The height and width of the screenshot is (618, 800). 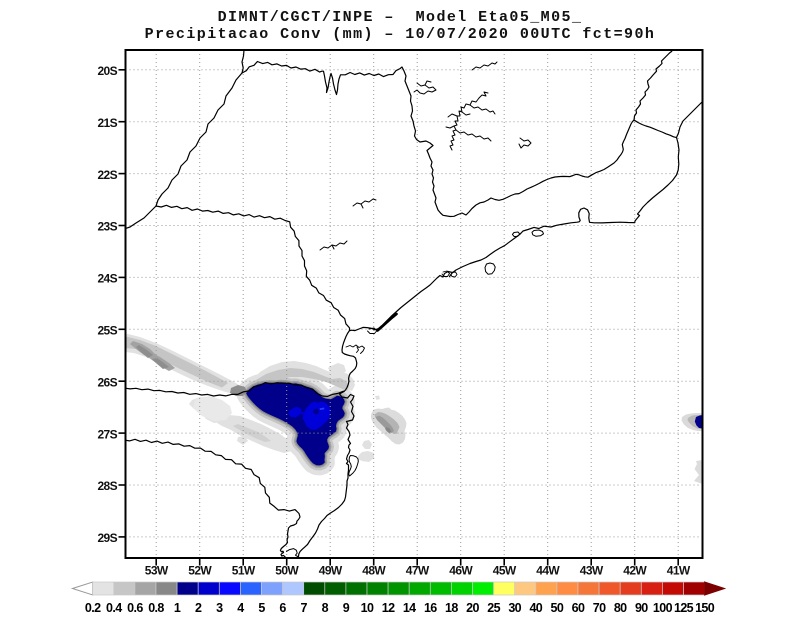 I want to click on svg-text: 14, so click(x=409, y=608).